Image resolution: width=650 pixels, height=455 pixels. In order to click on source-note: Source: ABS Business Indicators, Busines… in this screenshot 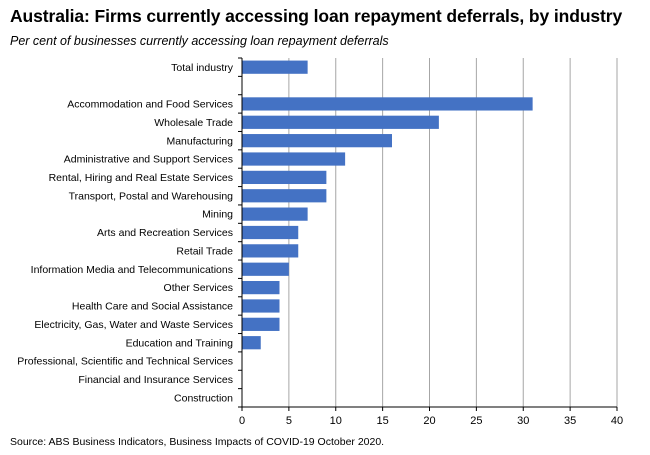, I will do `click(197, 442)`.